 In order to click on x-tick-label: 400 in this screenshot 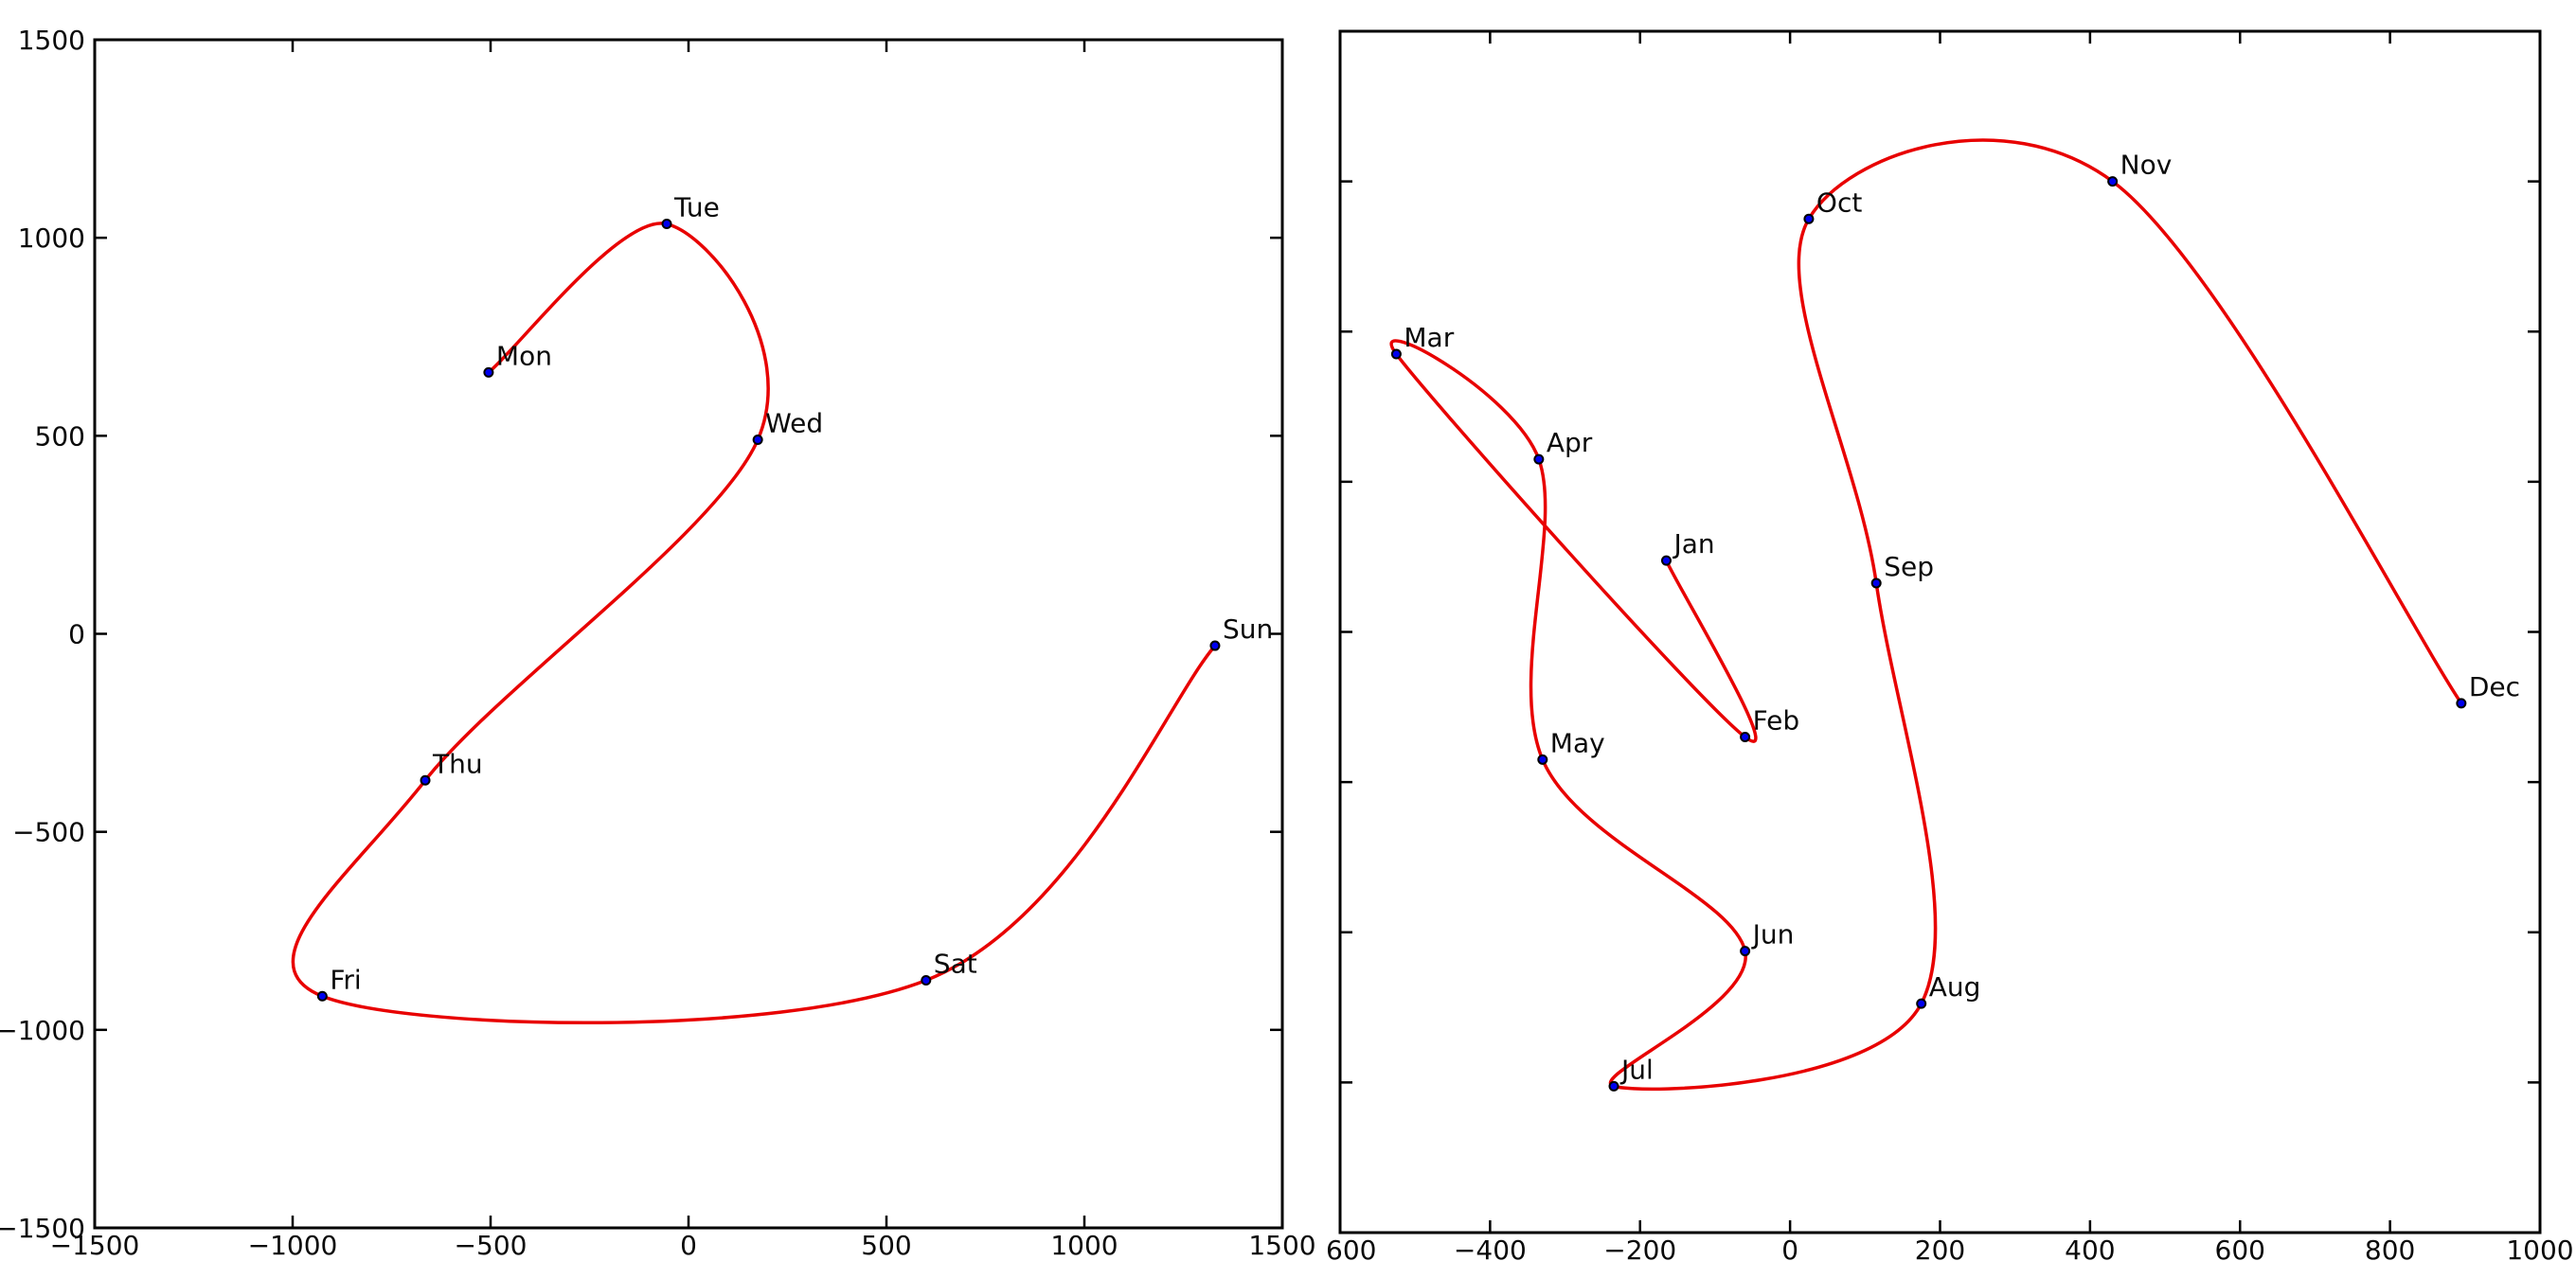, I will do `click(2090, 1250)`.